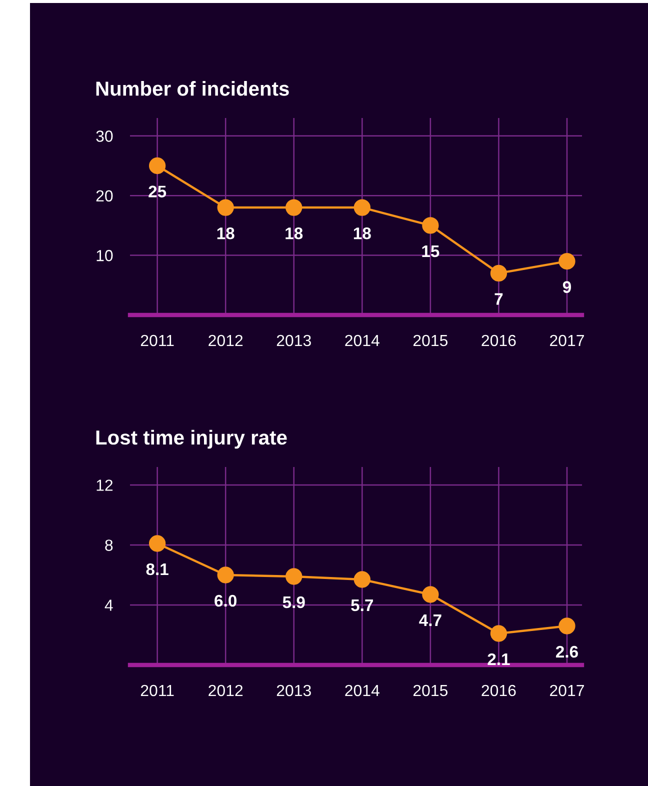 This screenshot has height=786, width=648. What do you see at coordinates (104, 256) in the screenshot?
I see `y-tick-label: 10` at bounding box center [104, 256].